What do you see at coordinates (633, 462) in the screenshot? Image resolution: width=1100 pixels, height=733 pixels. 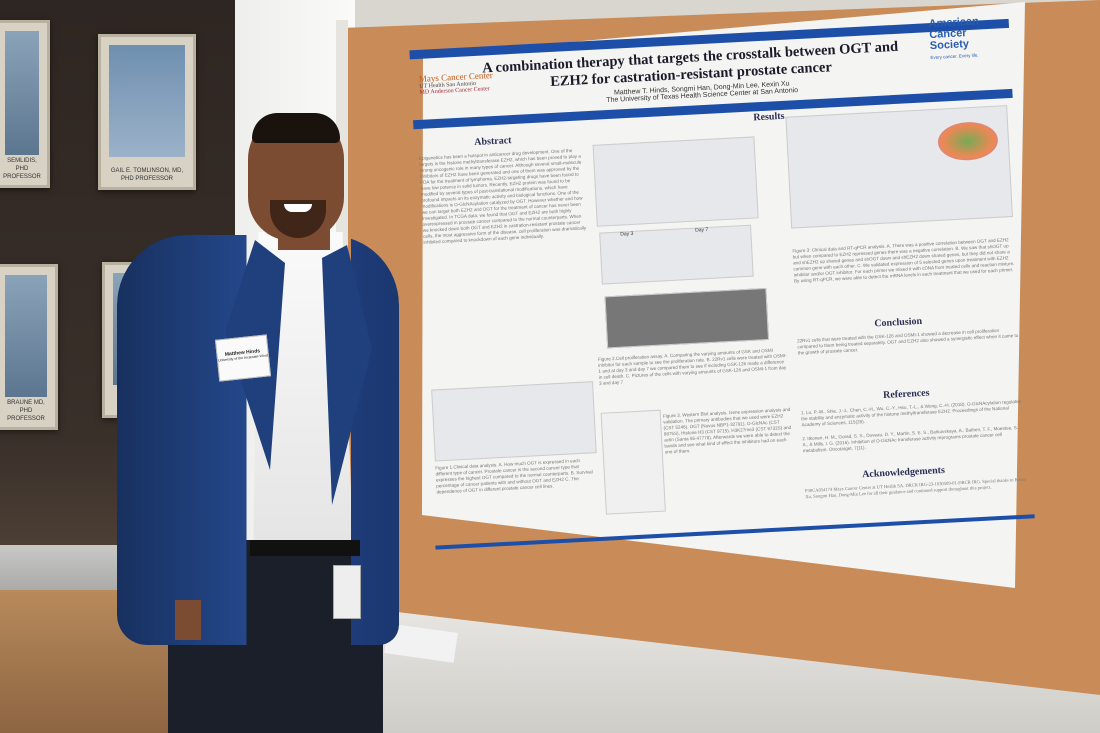 I see `western-blot` at bounding box center [633, 462].